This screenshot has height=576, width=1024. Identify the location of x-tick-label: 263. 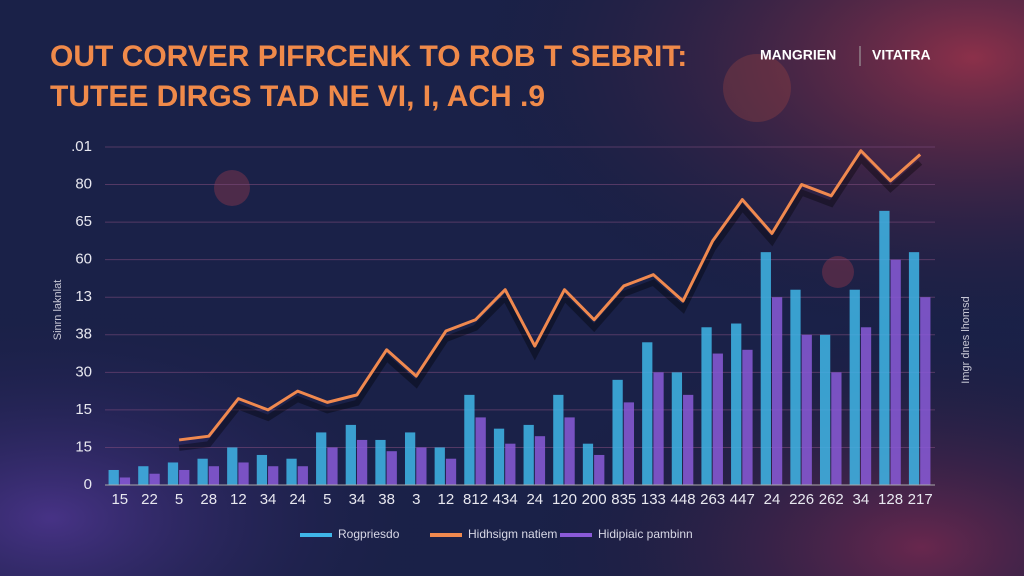
(712, 499).